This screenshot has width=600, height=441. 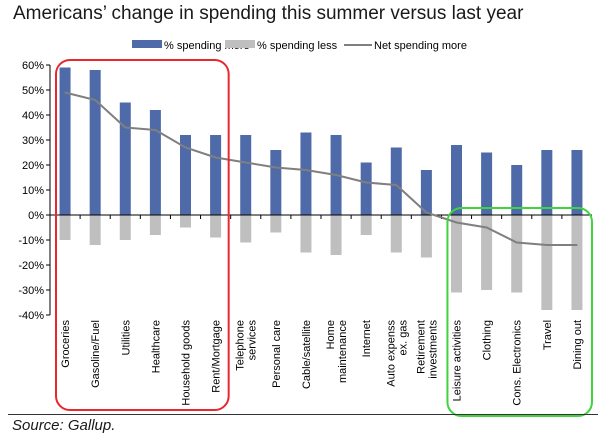 I want to click on y-axis: -40% -30% -20% -10% 0% 10% 20% 30% 40% 50% 60%, so click(x=34, y=191).